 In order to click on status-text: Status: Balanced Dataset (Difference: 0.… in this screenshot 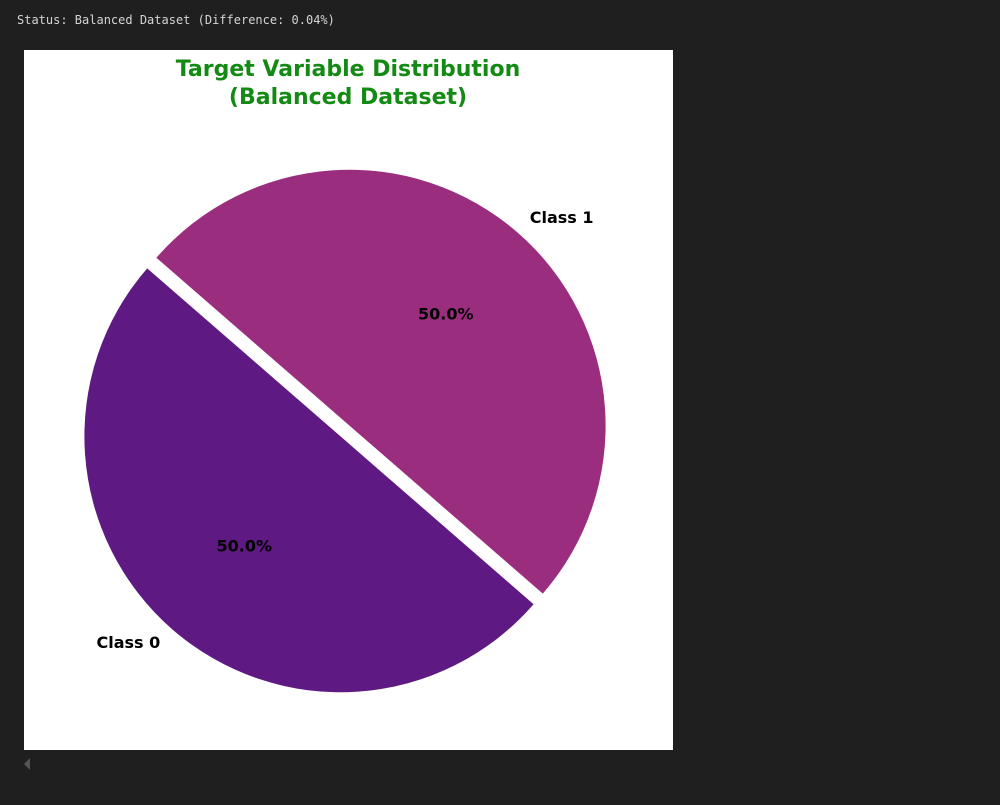, I will do `click(176, 20)`.